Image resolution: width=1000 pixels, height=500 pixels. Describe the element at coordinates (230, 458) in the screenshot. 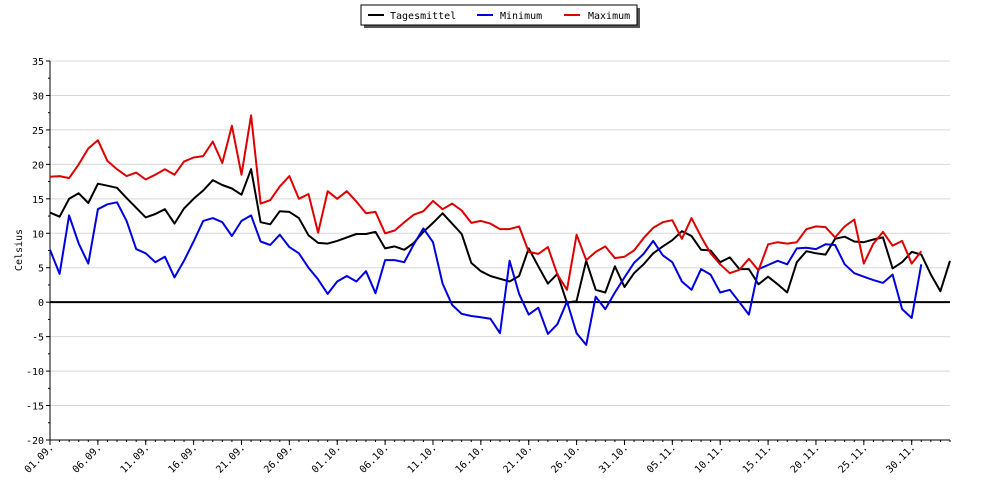

I see `x-tick-label: 21.09.` at that location.